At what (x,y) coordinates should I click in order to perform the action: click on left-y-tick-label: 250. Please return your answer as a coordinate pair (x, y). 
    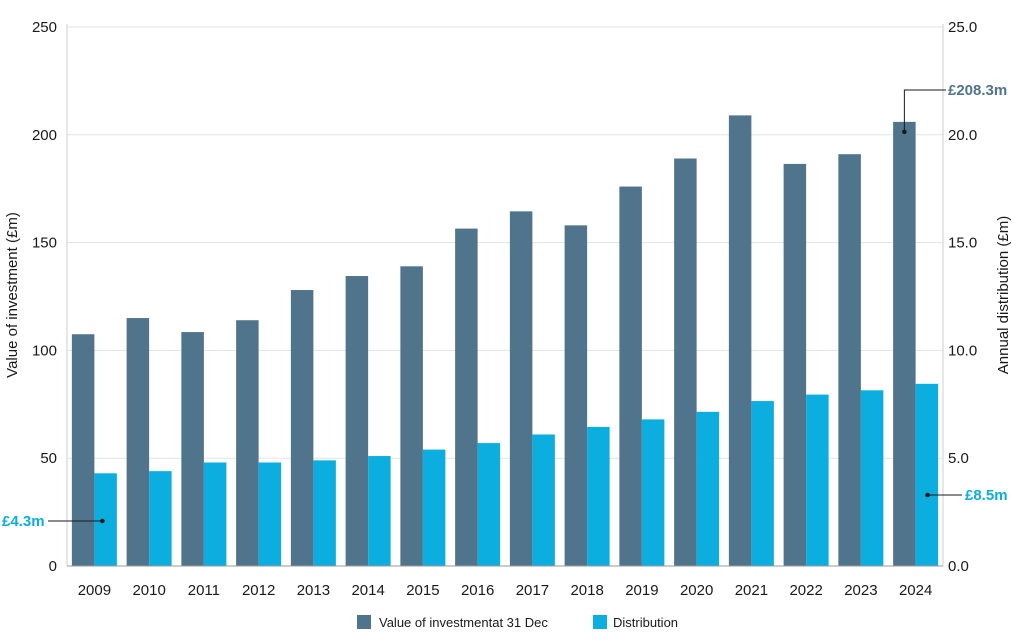
    Looking at the image, I should click on (44, 27).